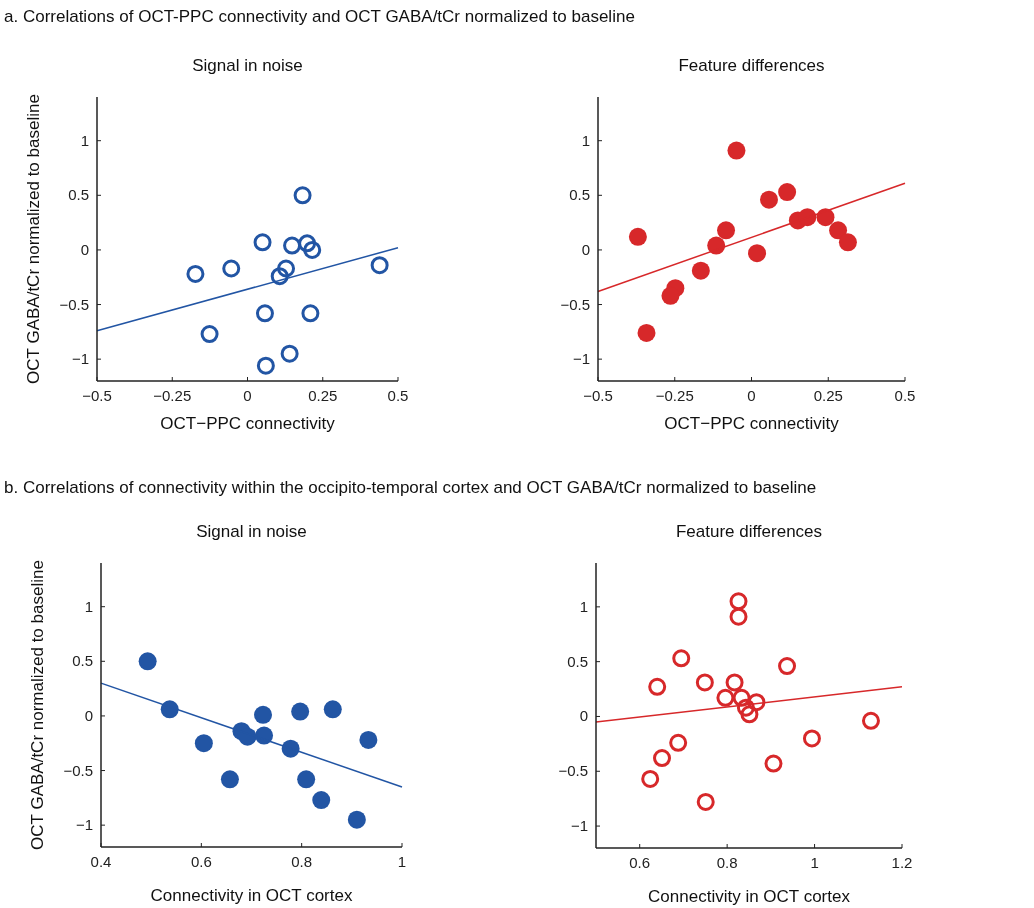 The image size is (1034, 908). What do you see at coordinates (410, 487) in the screenshot?
I see `text: b. Correlations of connectivity within the occipito-temporal cortex and OCT GABA/tCr normalized to baseline` at bounding box center [410, 487].